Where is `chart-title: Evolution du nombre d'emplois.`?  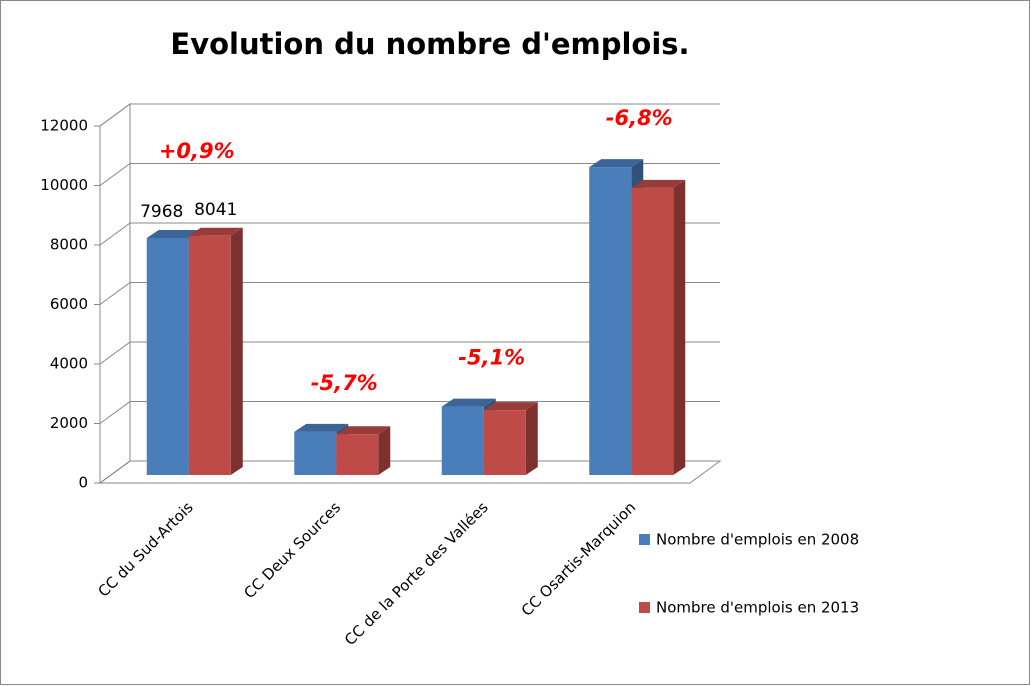
chart-title: Evolution du nombre d'emplois. is located at coordinates (429, 44).